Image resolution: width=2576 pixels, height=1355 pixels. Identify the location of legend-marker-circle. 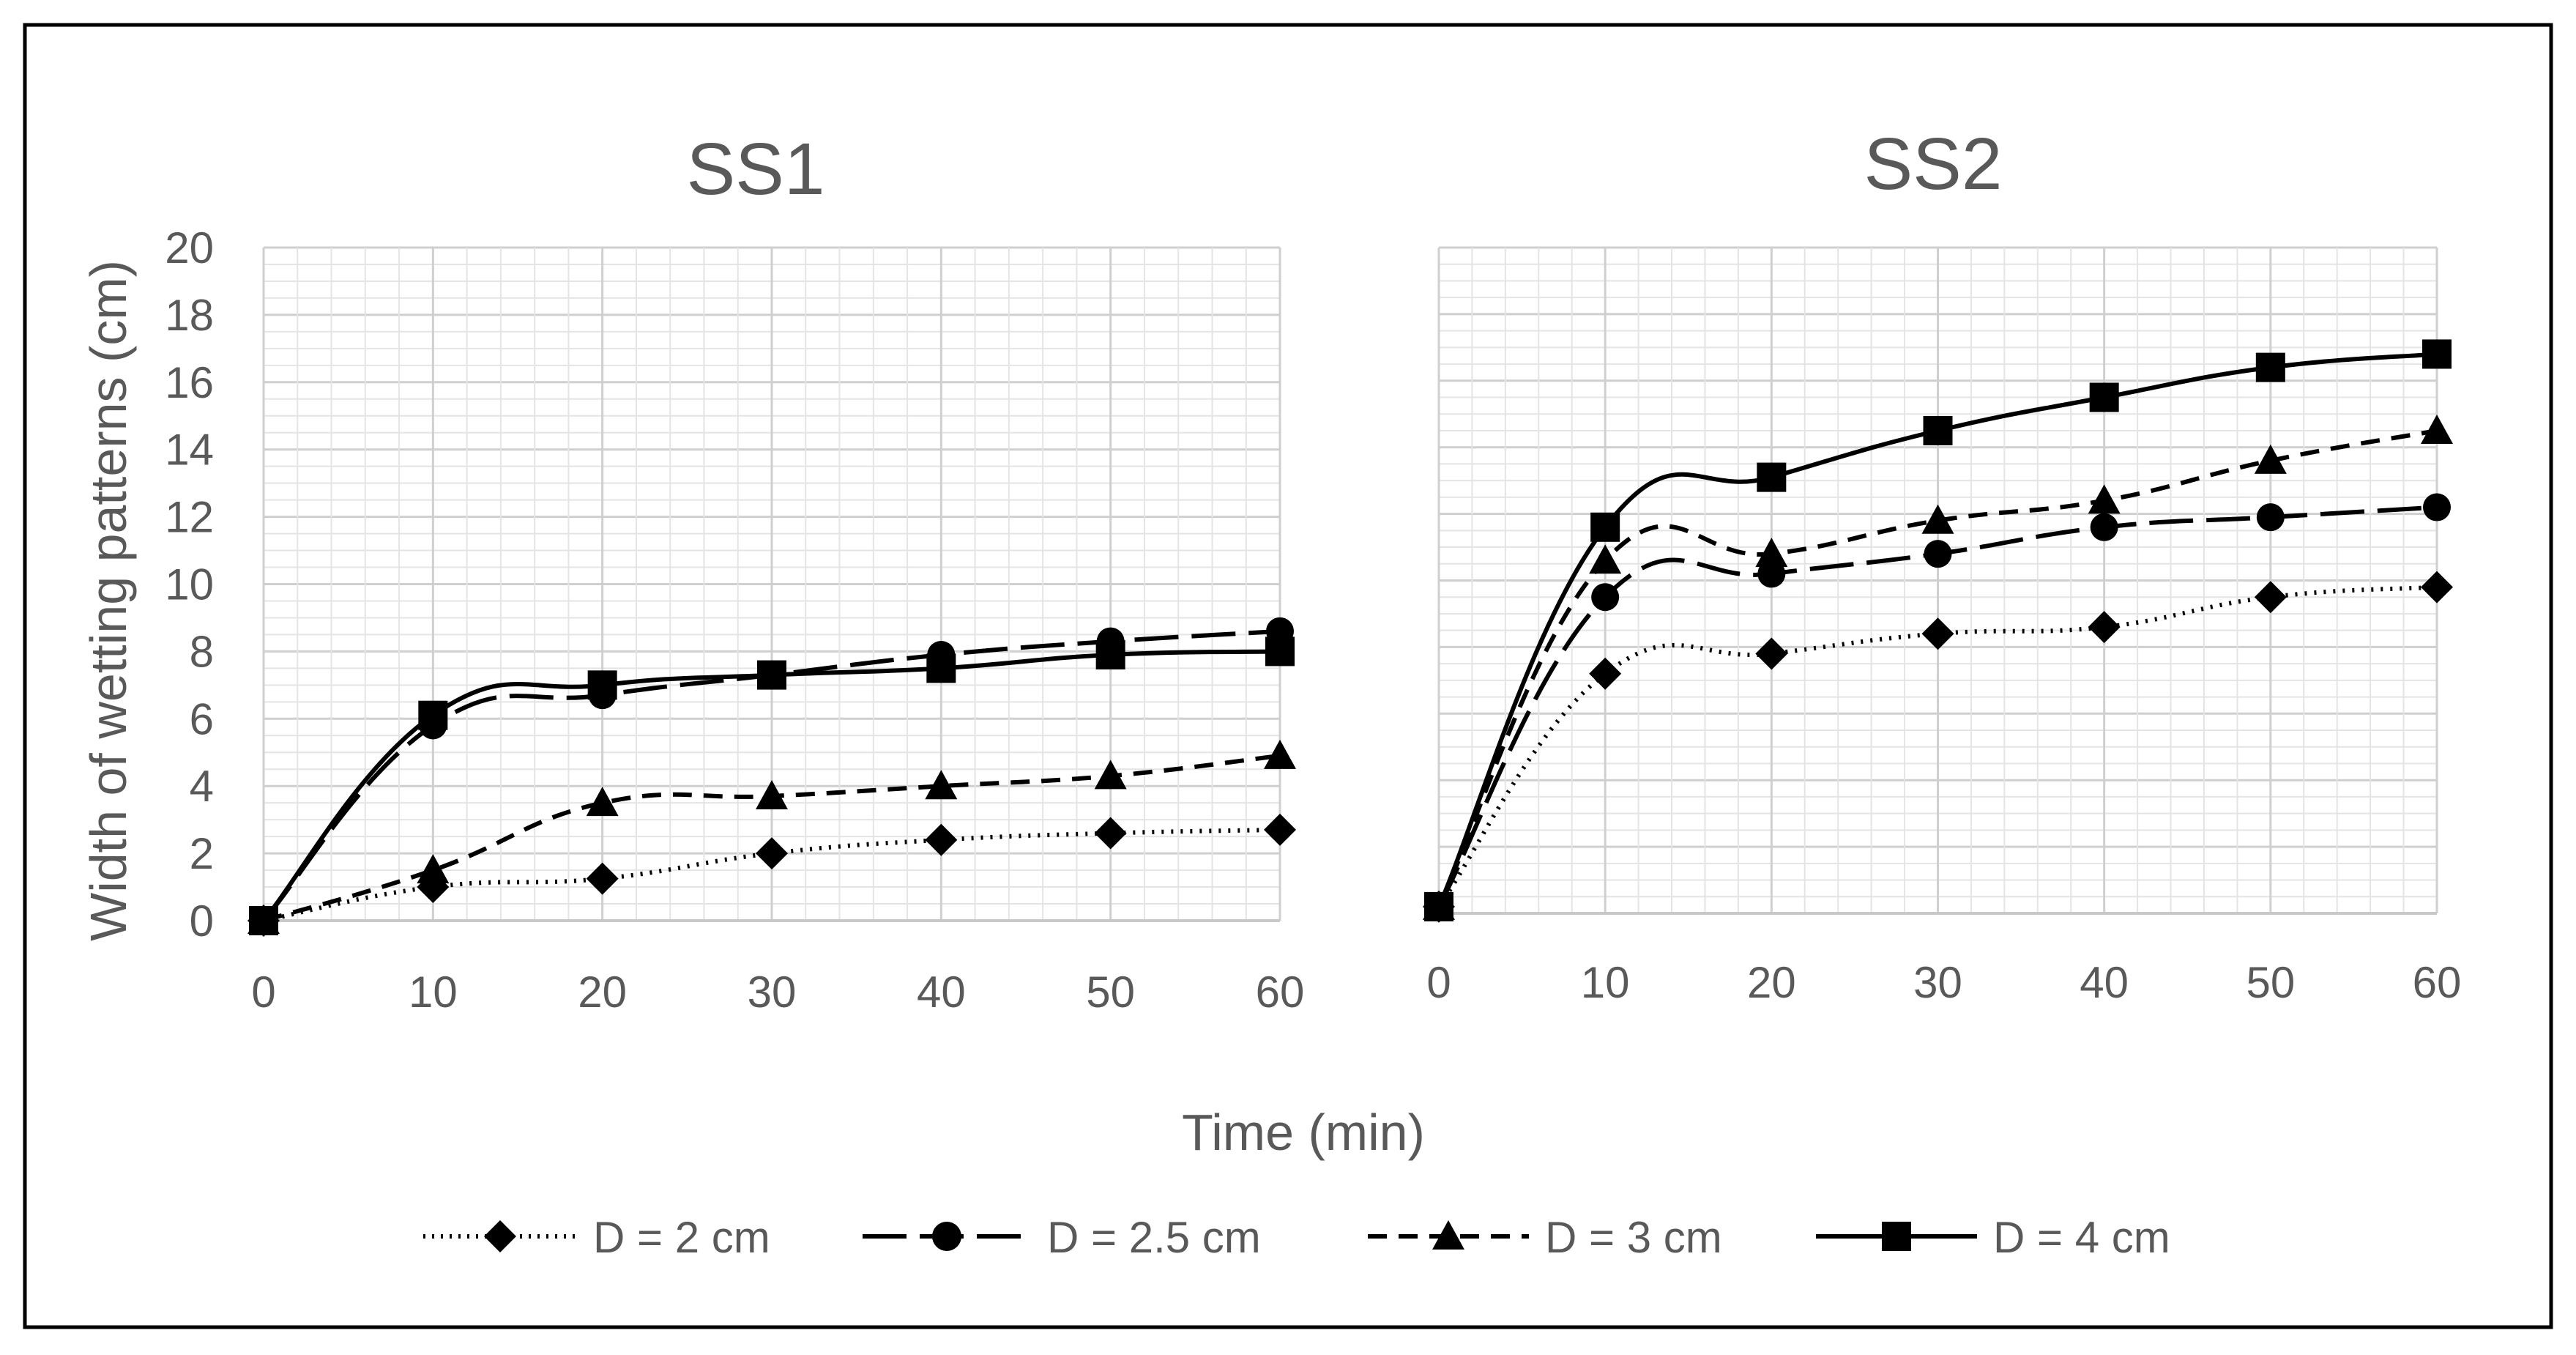
(946, 1236).